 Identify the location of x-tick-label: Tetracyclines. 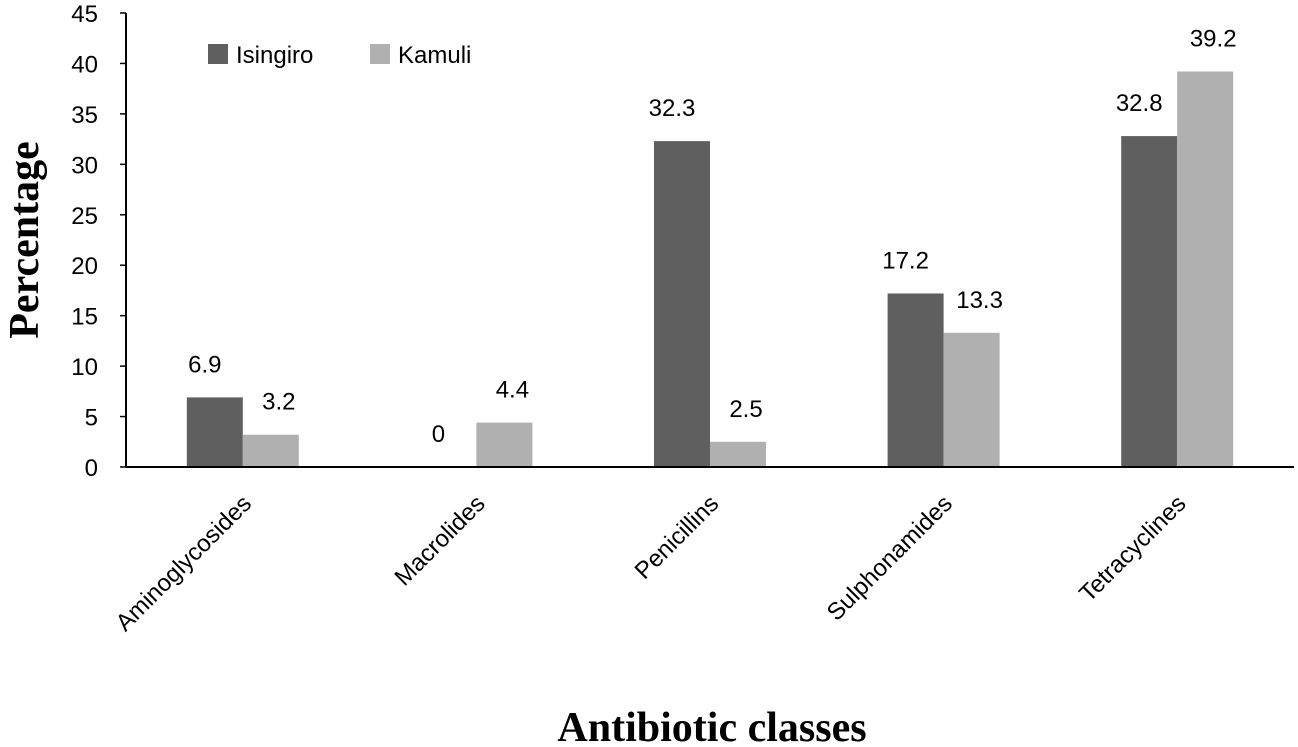
(1132, 548).